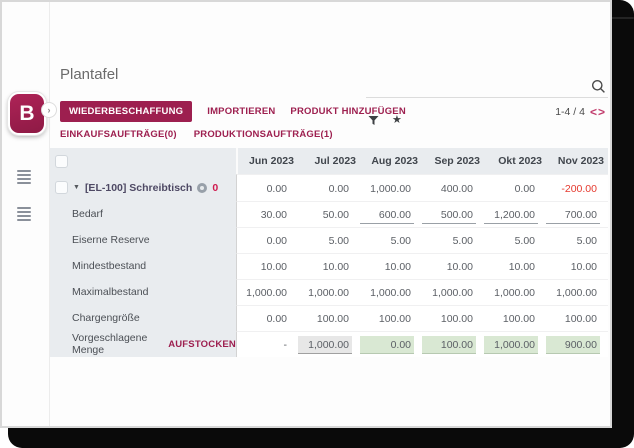  Describe the element at coordinates (215, 187) in the screenshot. I see `count-badge: 0` at that location.